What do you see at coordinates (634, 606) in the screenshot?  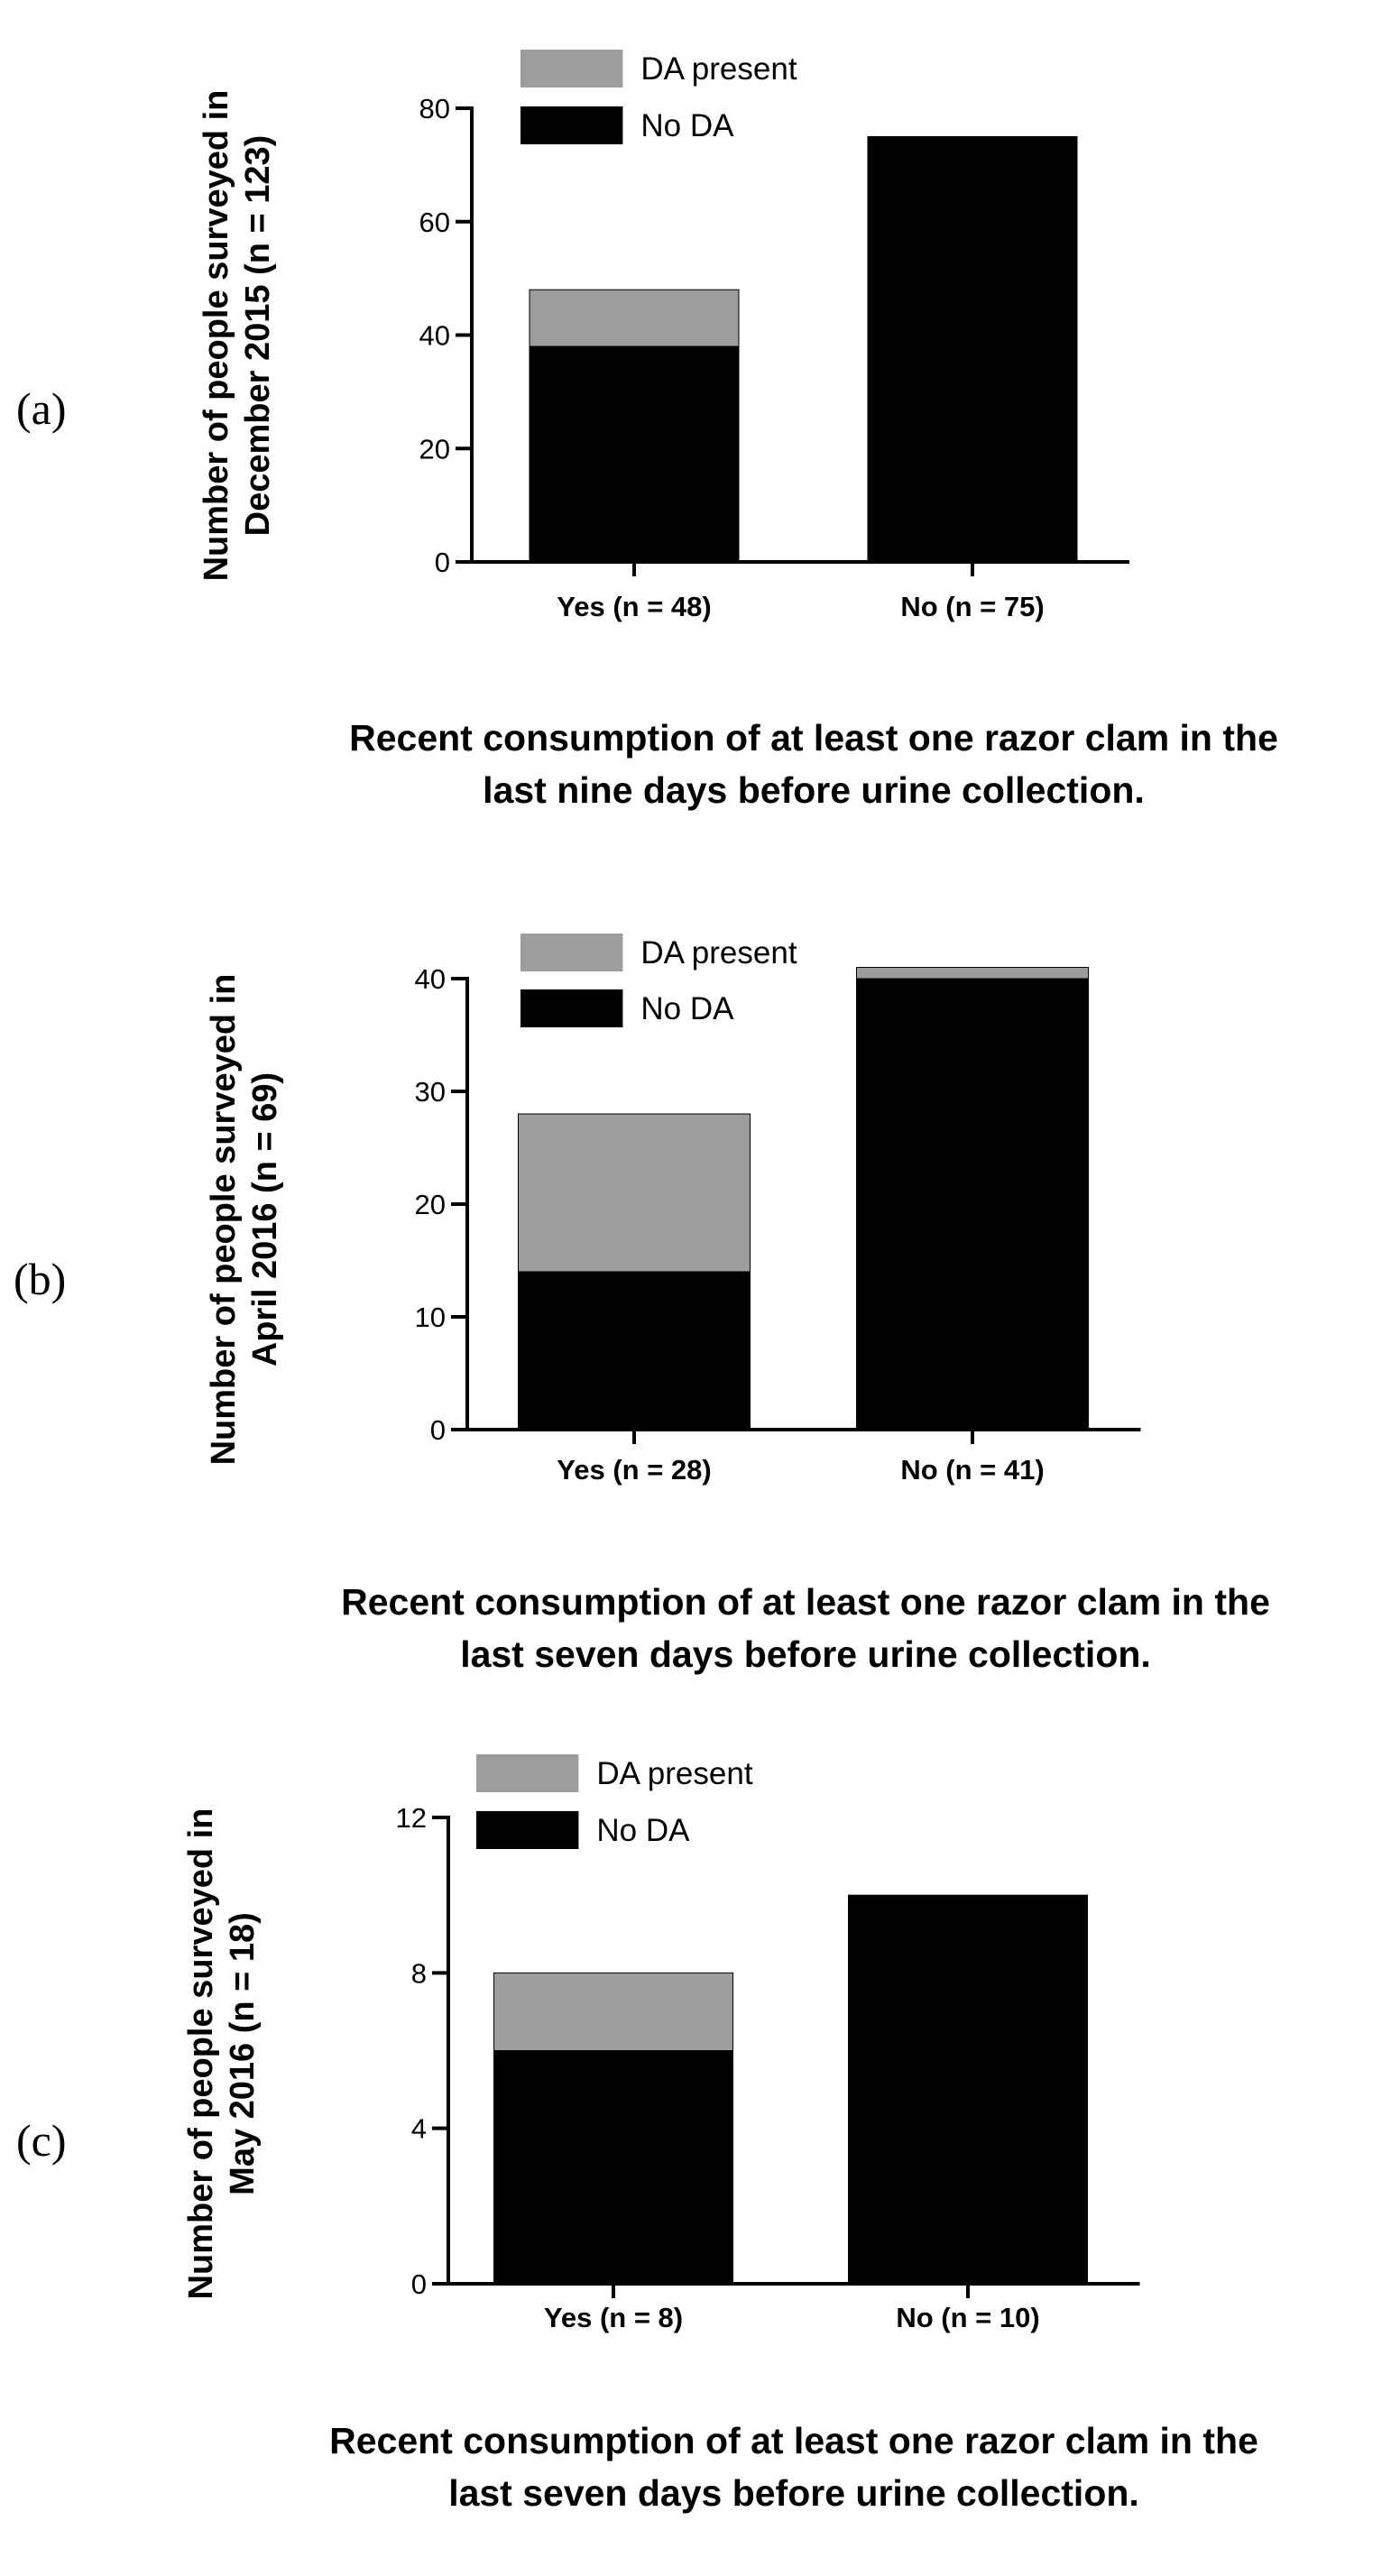 I see `x-category-label: Yes (n = 48)` at bounding box center [634, 606].